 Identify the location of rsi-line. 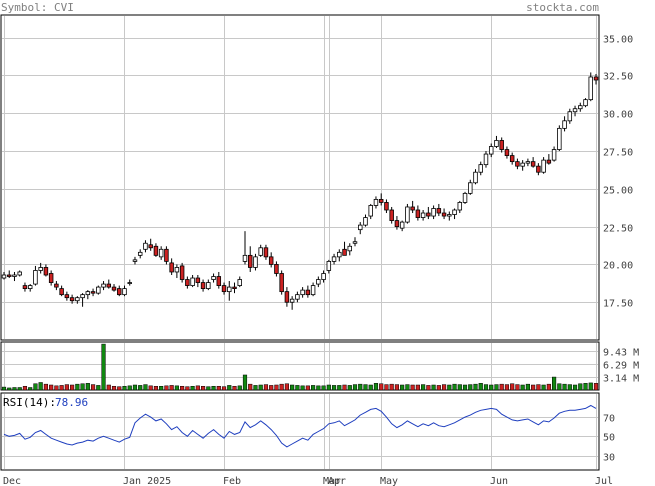
(300, 426).